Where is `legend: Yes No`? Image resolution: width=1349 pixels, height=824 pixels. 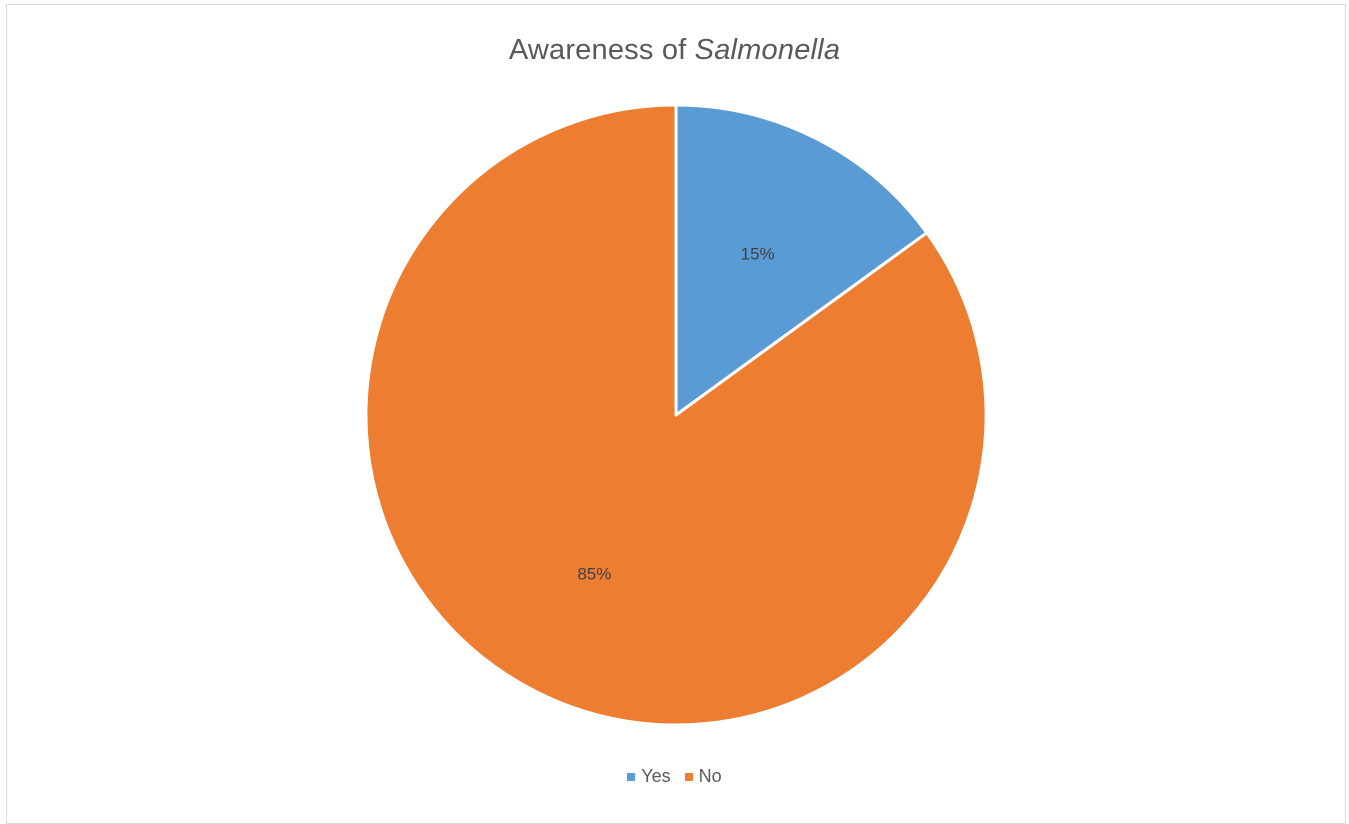 legend: Yes No is located at coordinates (674, 776).